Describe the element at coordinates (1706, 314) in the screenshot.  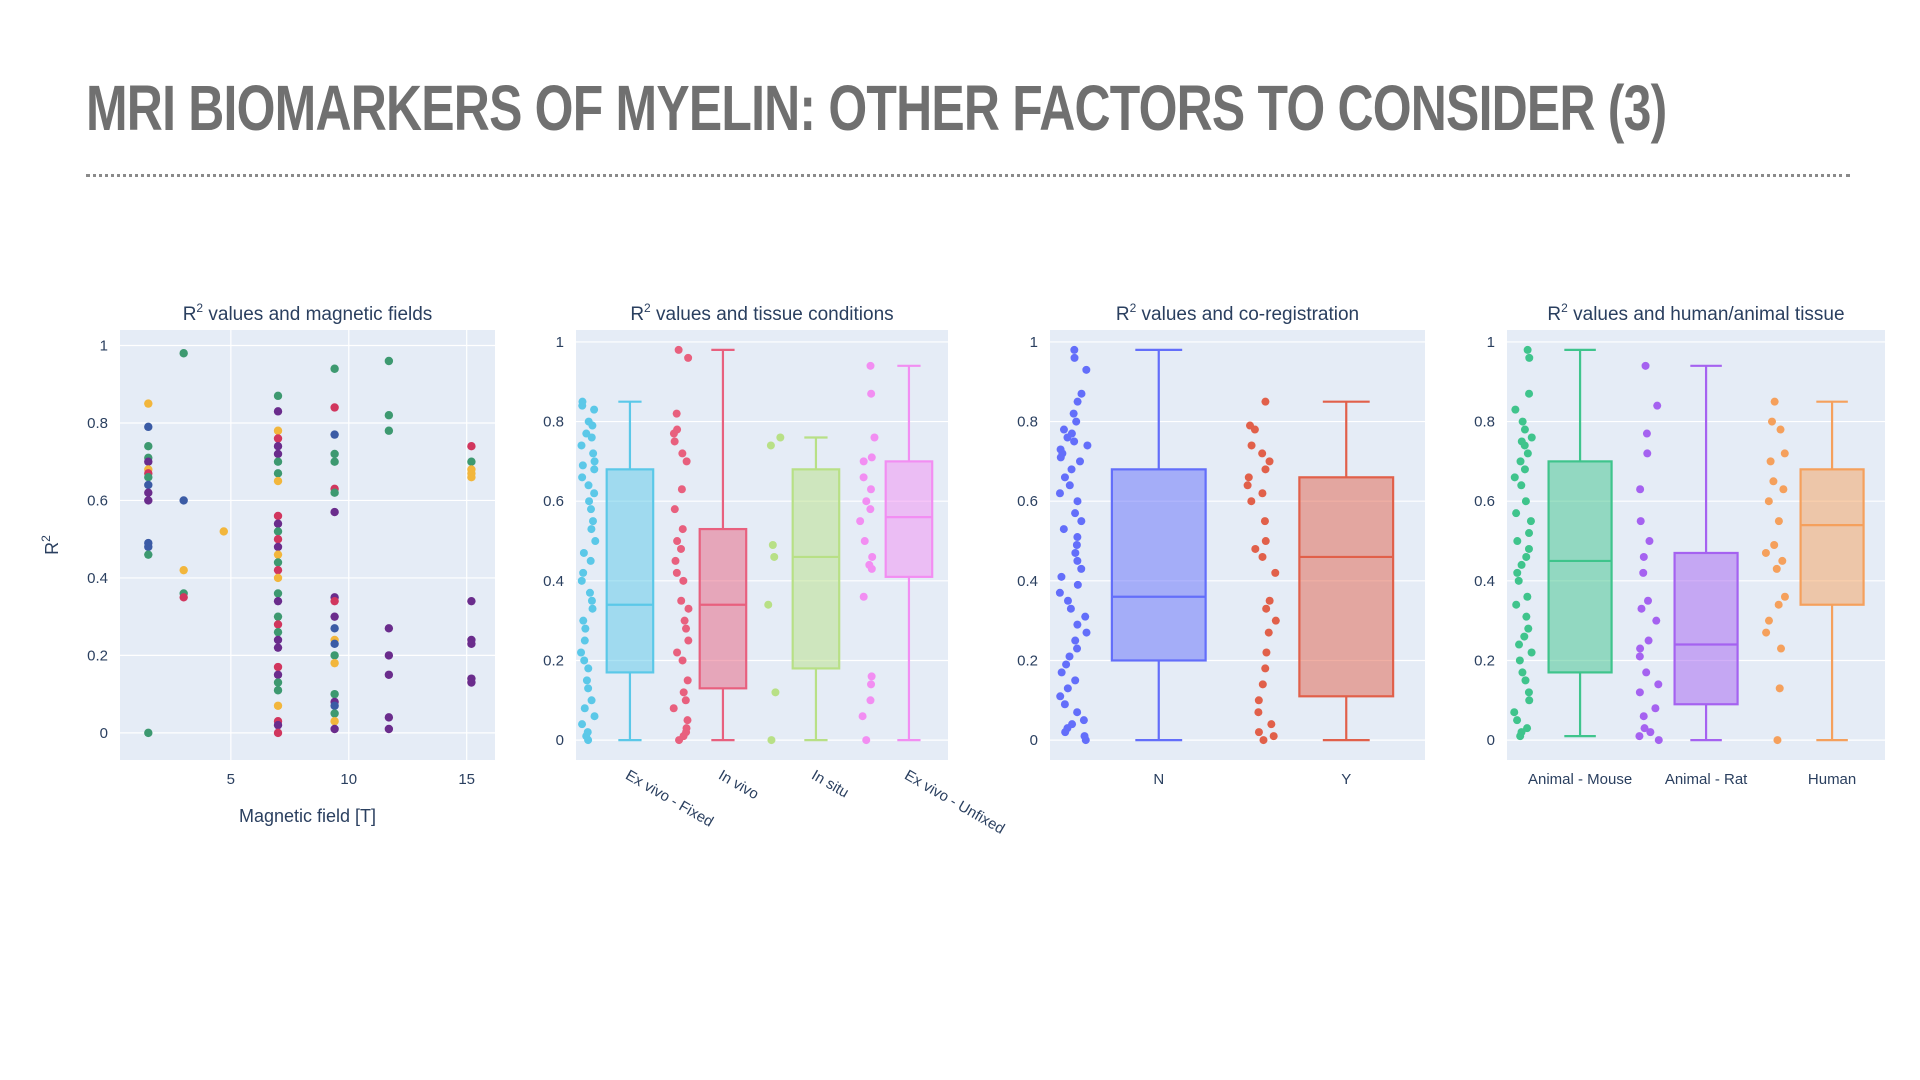
I see `title-part: values and human/animal tissue` at that location.